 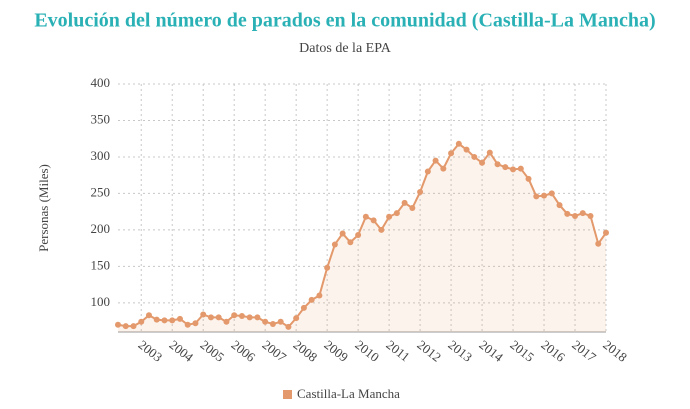 I want to click on y-tick-label: 300, so click(x=101, y=155).